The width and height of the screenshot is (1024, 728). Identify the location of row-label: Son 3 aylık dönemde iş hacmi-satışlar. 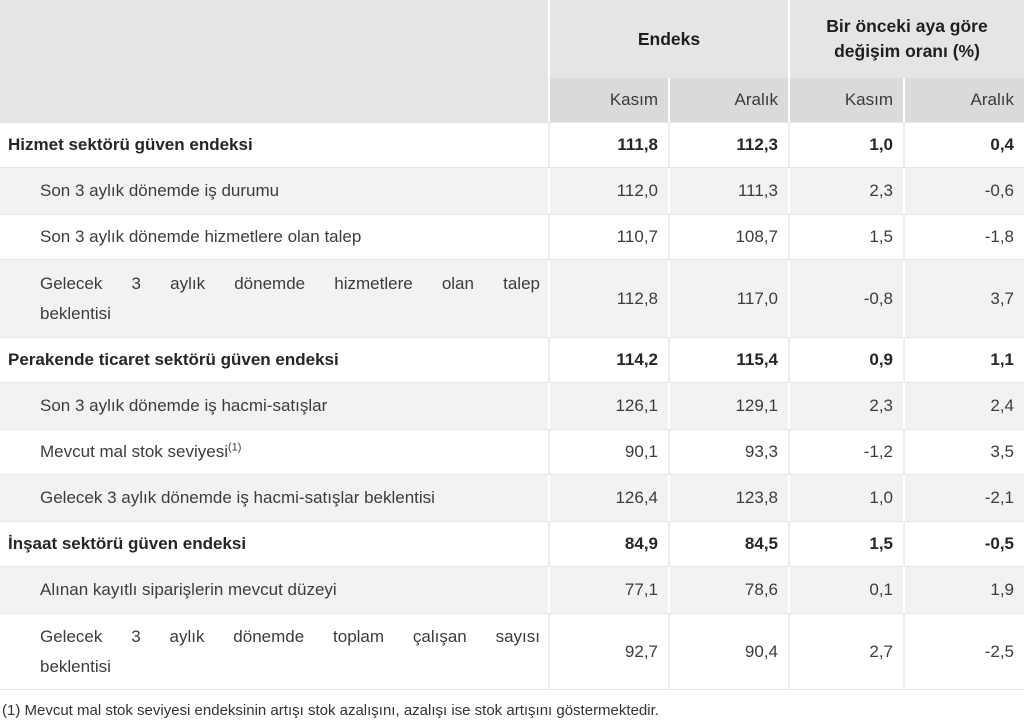
(274, 406).